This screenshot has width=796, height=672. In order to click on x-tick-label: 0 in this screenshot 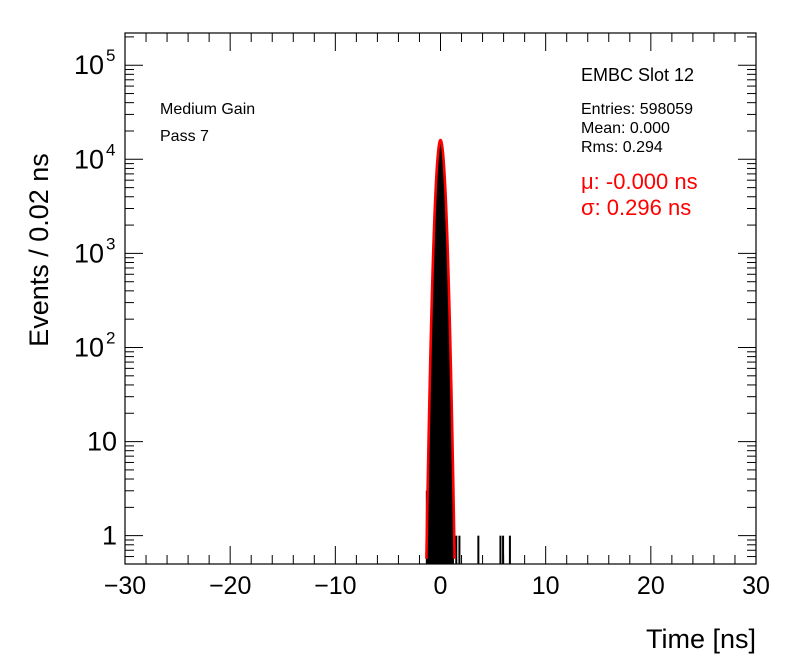, I will do `click(441, 586)`.